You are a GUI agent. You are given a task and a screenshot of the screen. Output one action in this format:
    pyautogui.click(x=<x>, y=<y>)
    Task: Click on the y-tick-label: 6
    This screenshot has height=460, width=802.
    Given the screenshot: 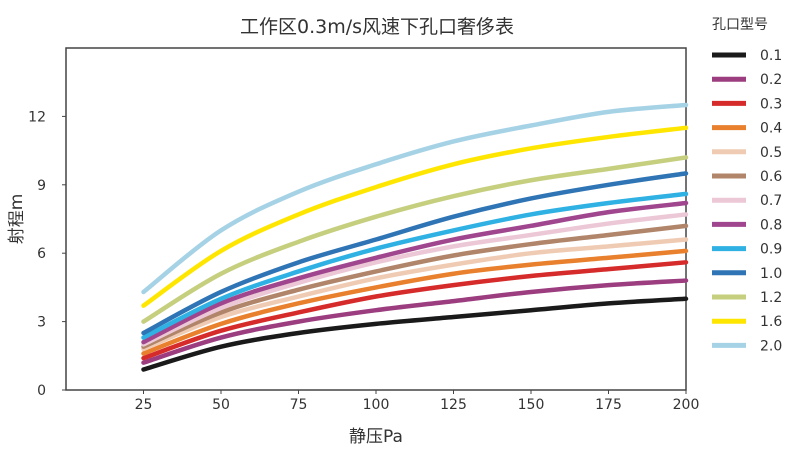 What is the action you would take?
    pyautogui.click(x=41, y=254)
    